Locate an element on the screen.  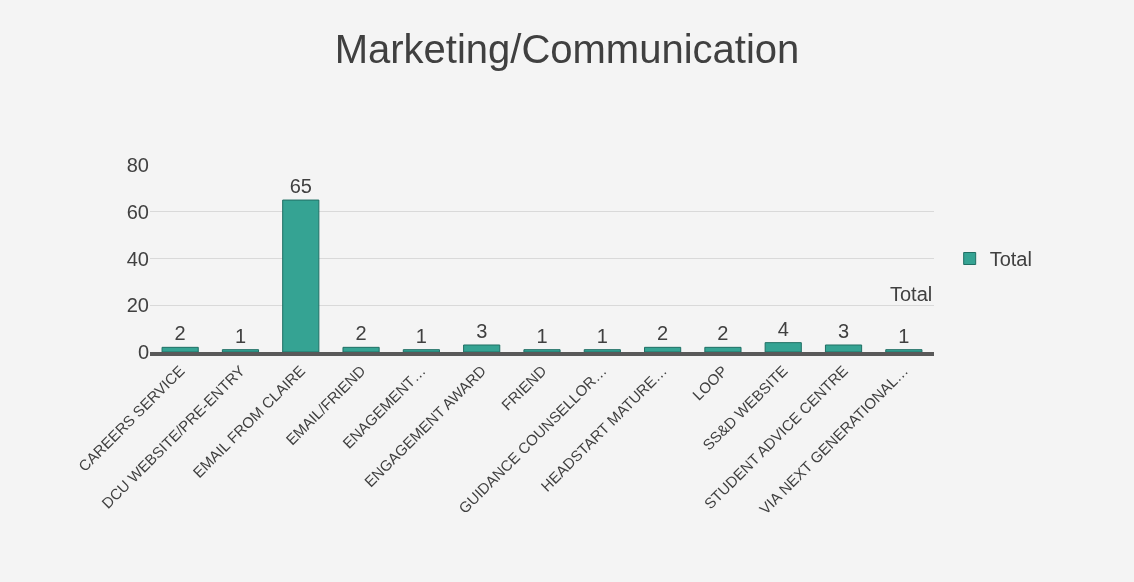
y-tick-label: 60 is located at coordinates (137, 211).